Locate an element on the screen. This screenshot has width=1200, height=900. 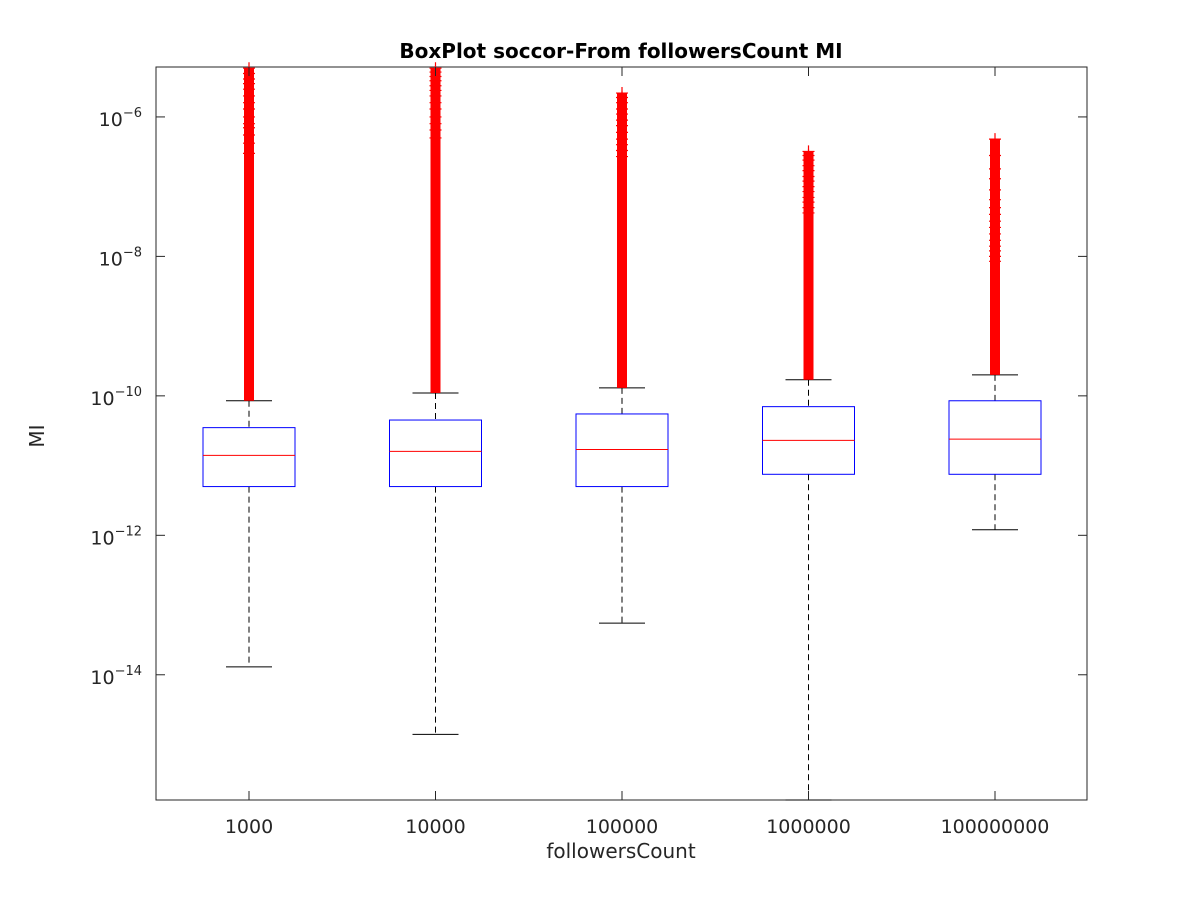
y-tick-label: 10⁻⁸ is located at coordinates (120, 257).